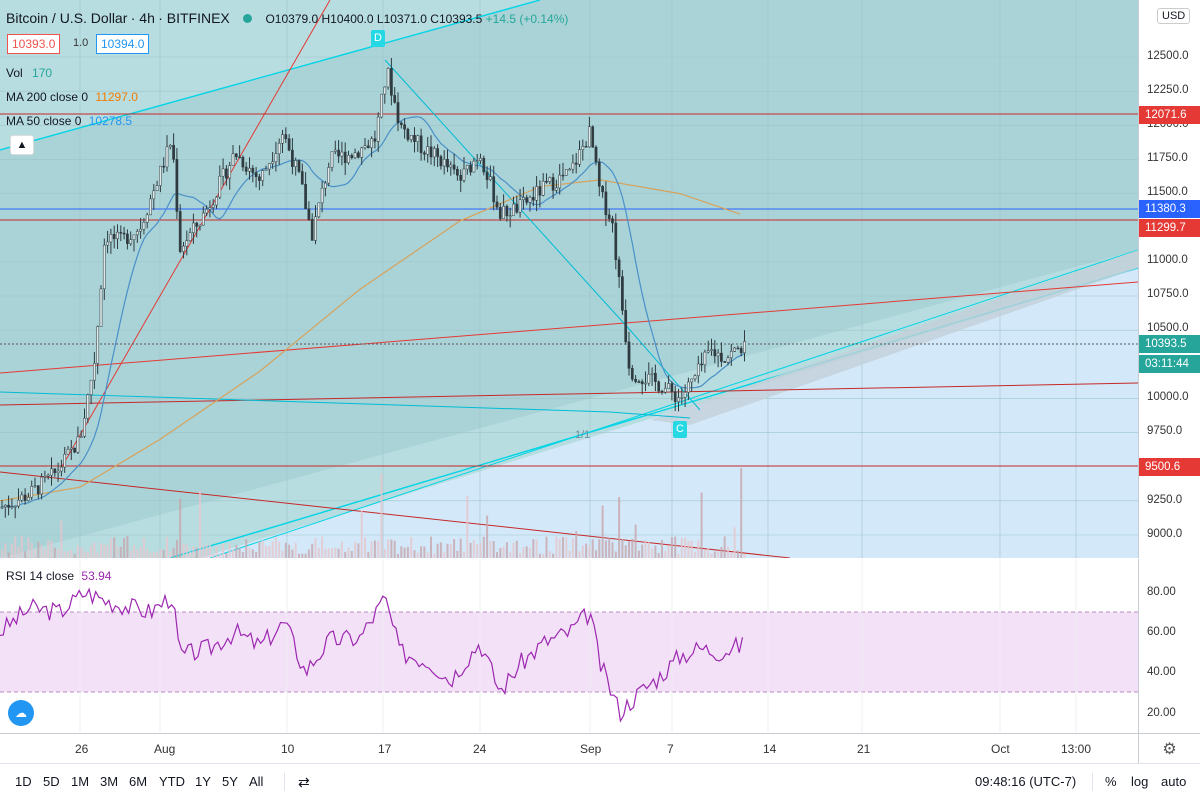 The height and width of the screenshot is (800, 1200). Describe the element at coordinates (22, 145) in the screenshot. I see `collapse-legend-button: ▲` at that location.